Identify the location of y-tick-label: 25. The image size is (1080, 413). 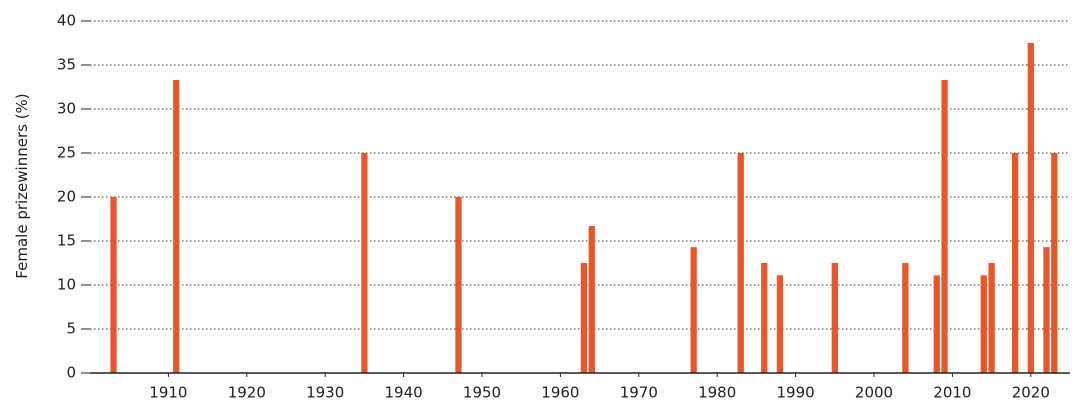
(66, 153).